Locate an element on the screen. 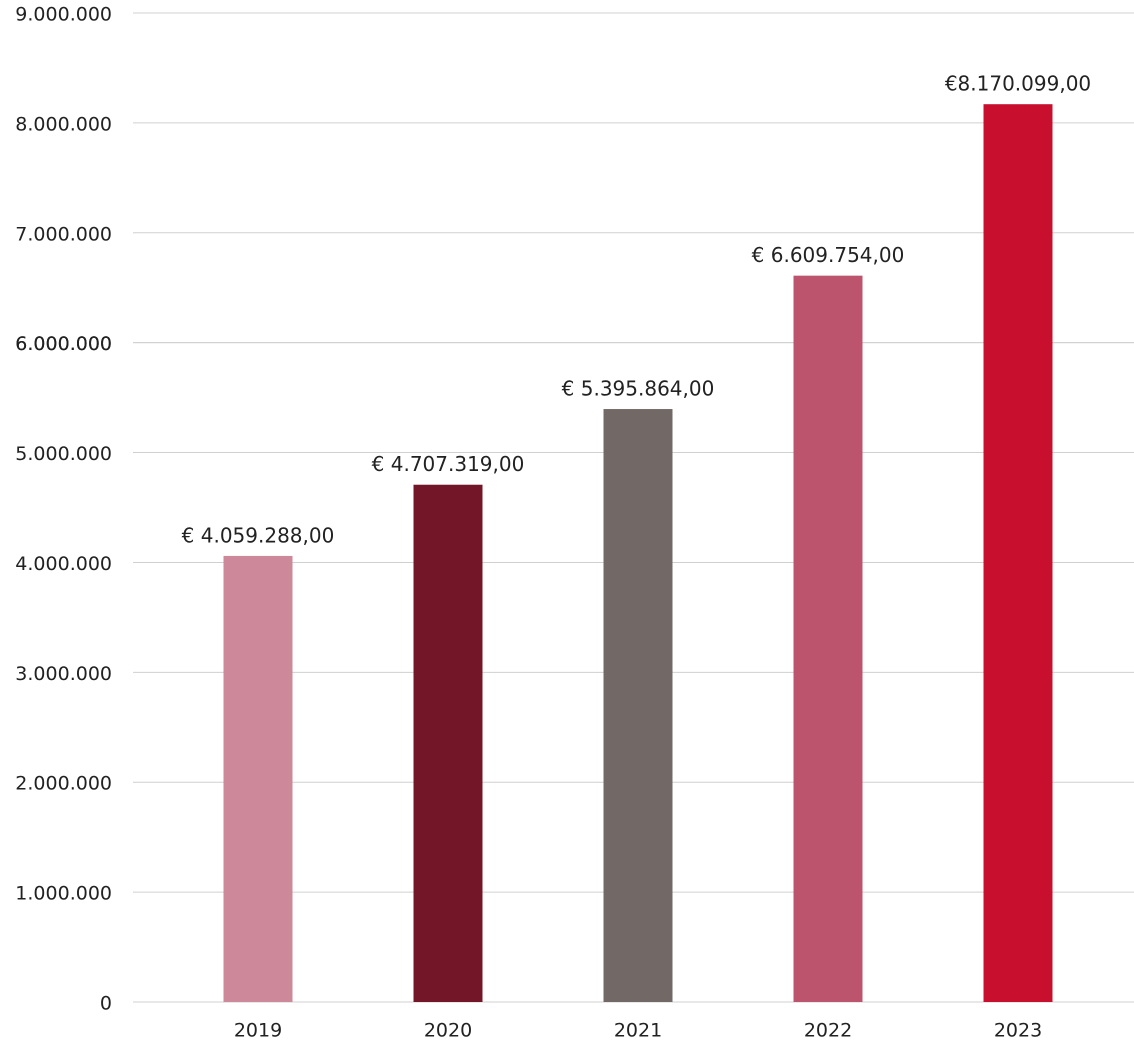 The height and width of the screenshot is (1045, 1134). data-label: € 4.707.319,00 is located at coordinates (448, 464).